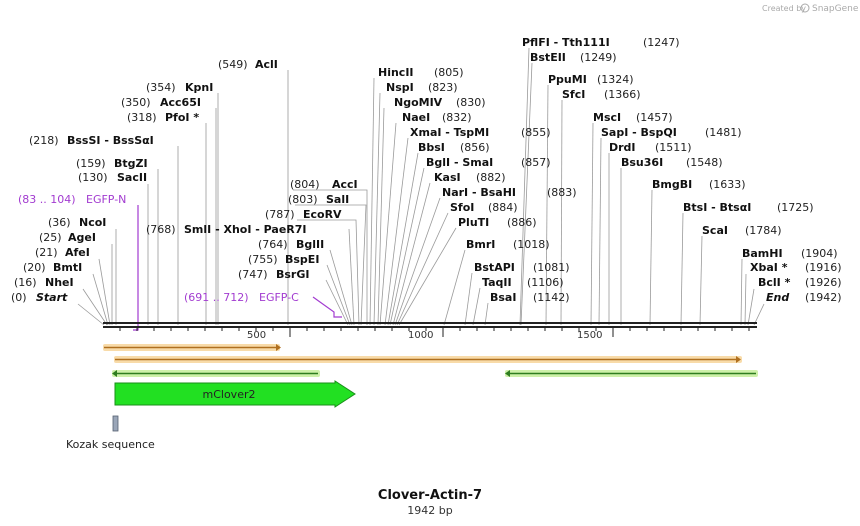 Image resolution: width=860 pixels, height=526 pixels. I want to click on feature-label: mClover2, so click(229, 394).